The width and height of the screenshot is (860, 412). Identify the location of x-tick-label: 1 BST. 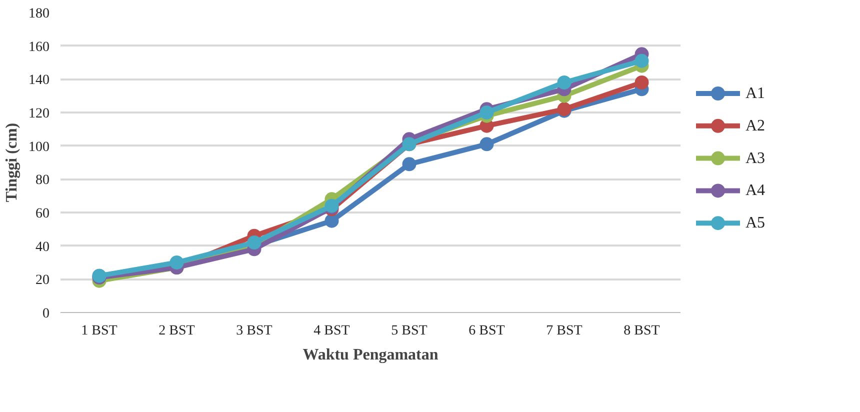
(99, 331).